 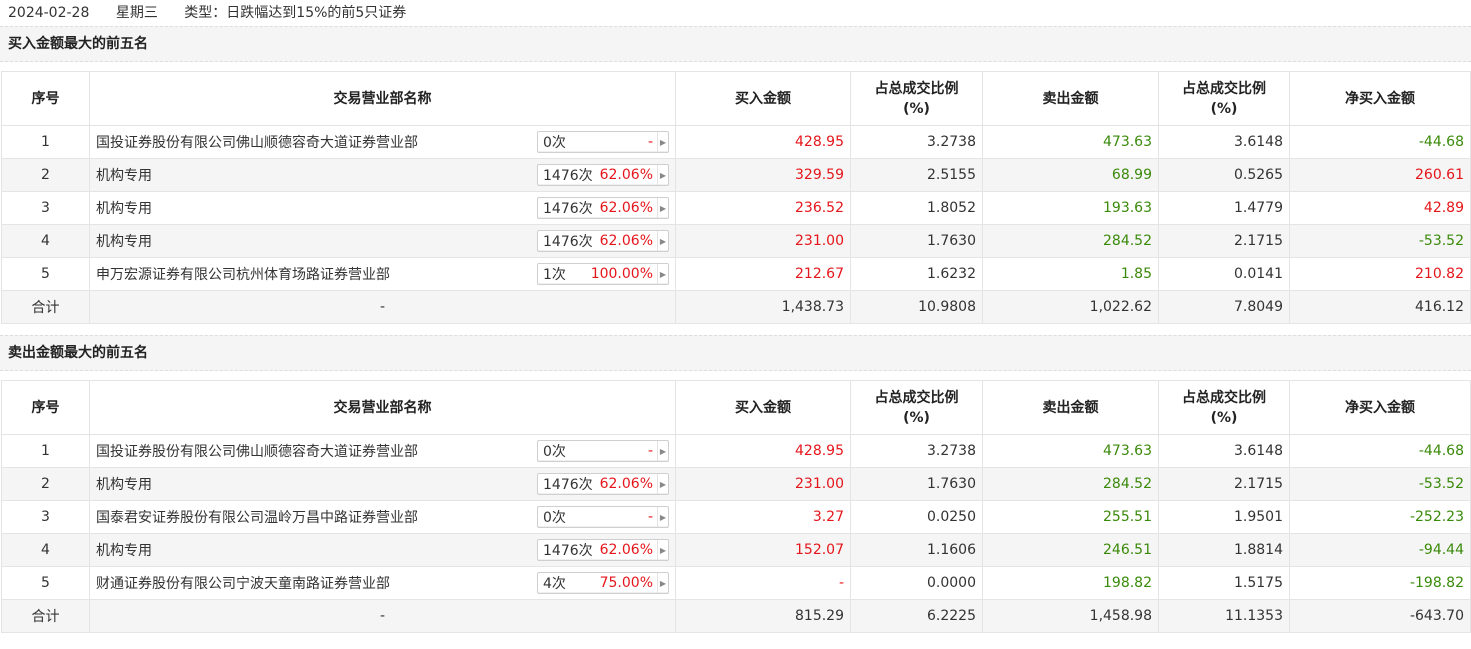 I want to click on sell-amount: 473.63, so click(x=1070, y=142).